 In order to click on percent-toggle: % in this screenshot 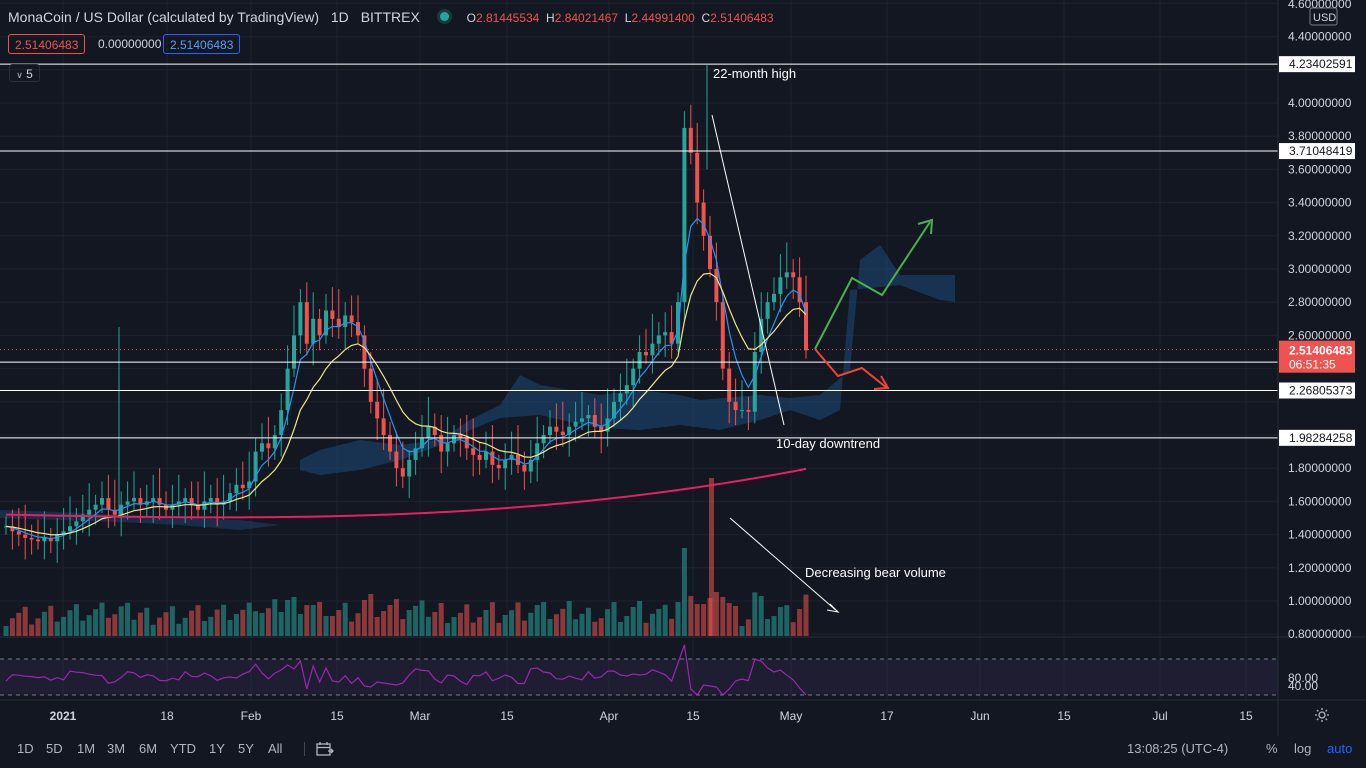, I will do `click(1272, 748)`.